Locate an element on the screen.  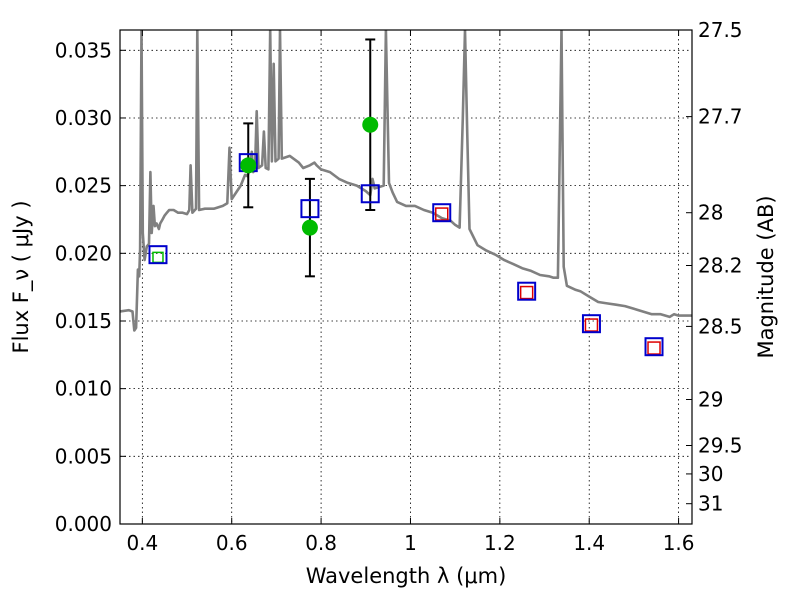
y-tick-label: 0.010 is located at coordinates (83, 389).